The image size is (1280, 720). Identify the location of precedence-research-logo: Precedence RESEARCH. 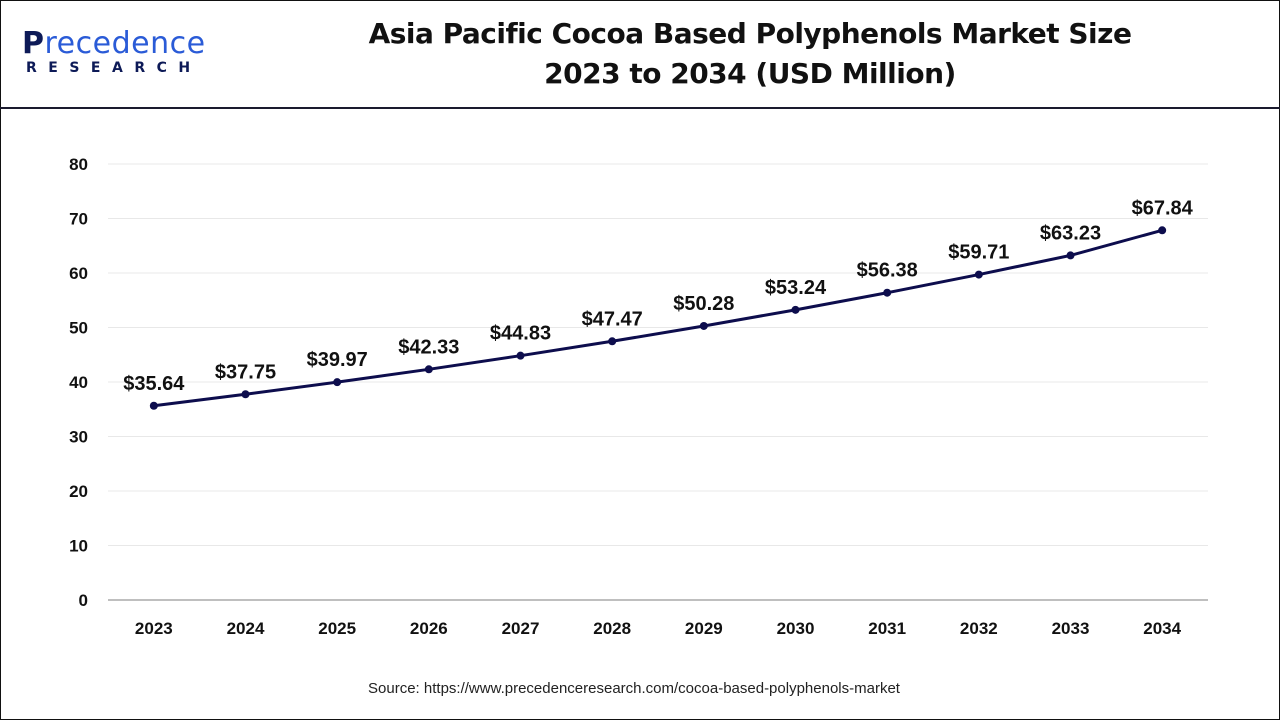
(114, 51).